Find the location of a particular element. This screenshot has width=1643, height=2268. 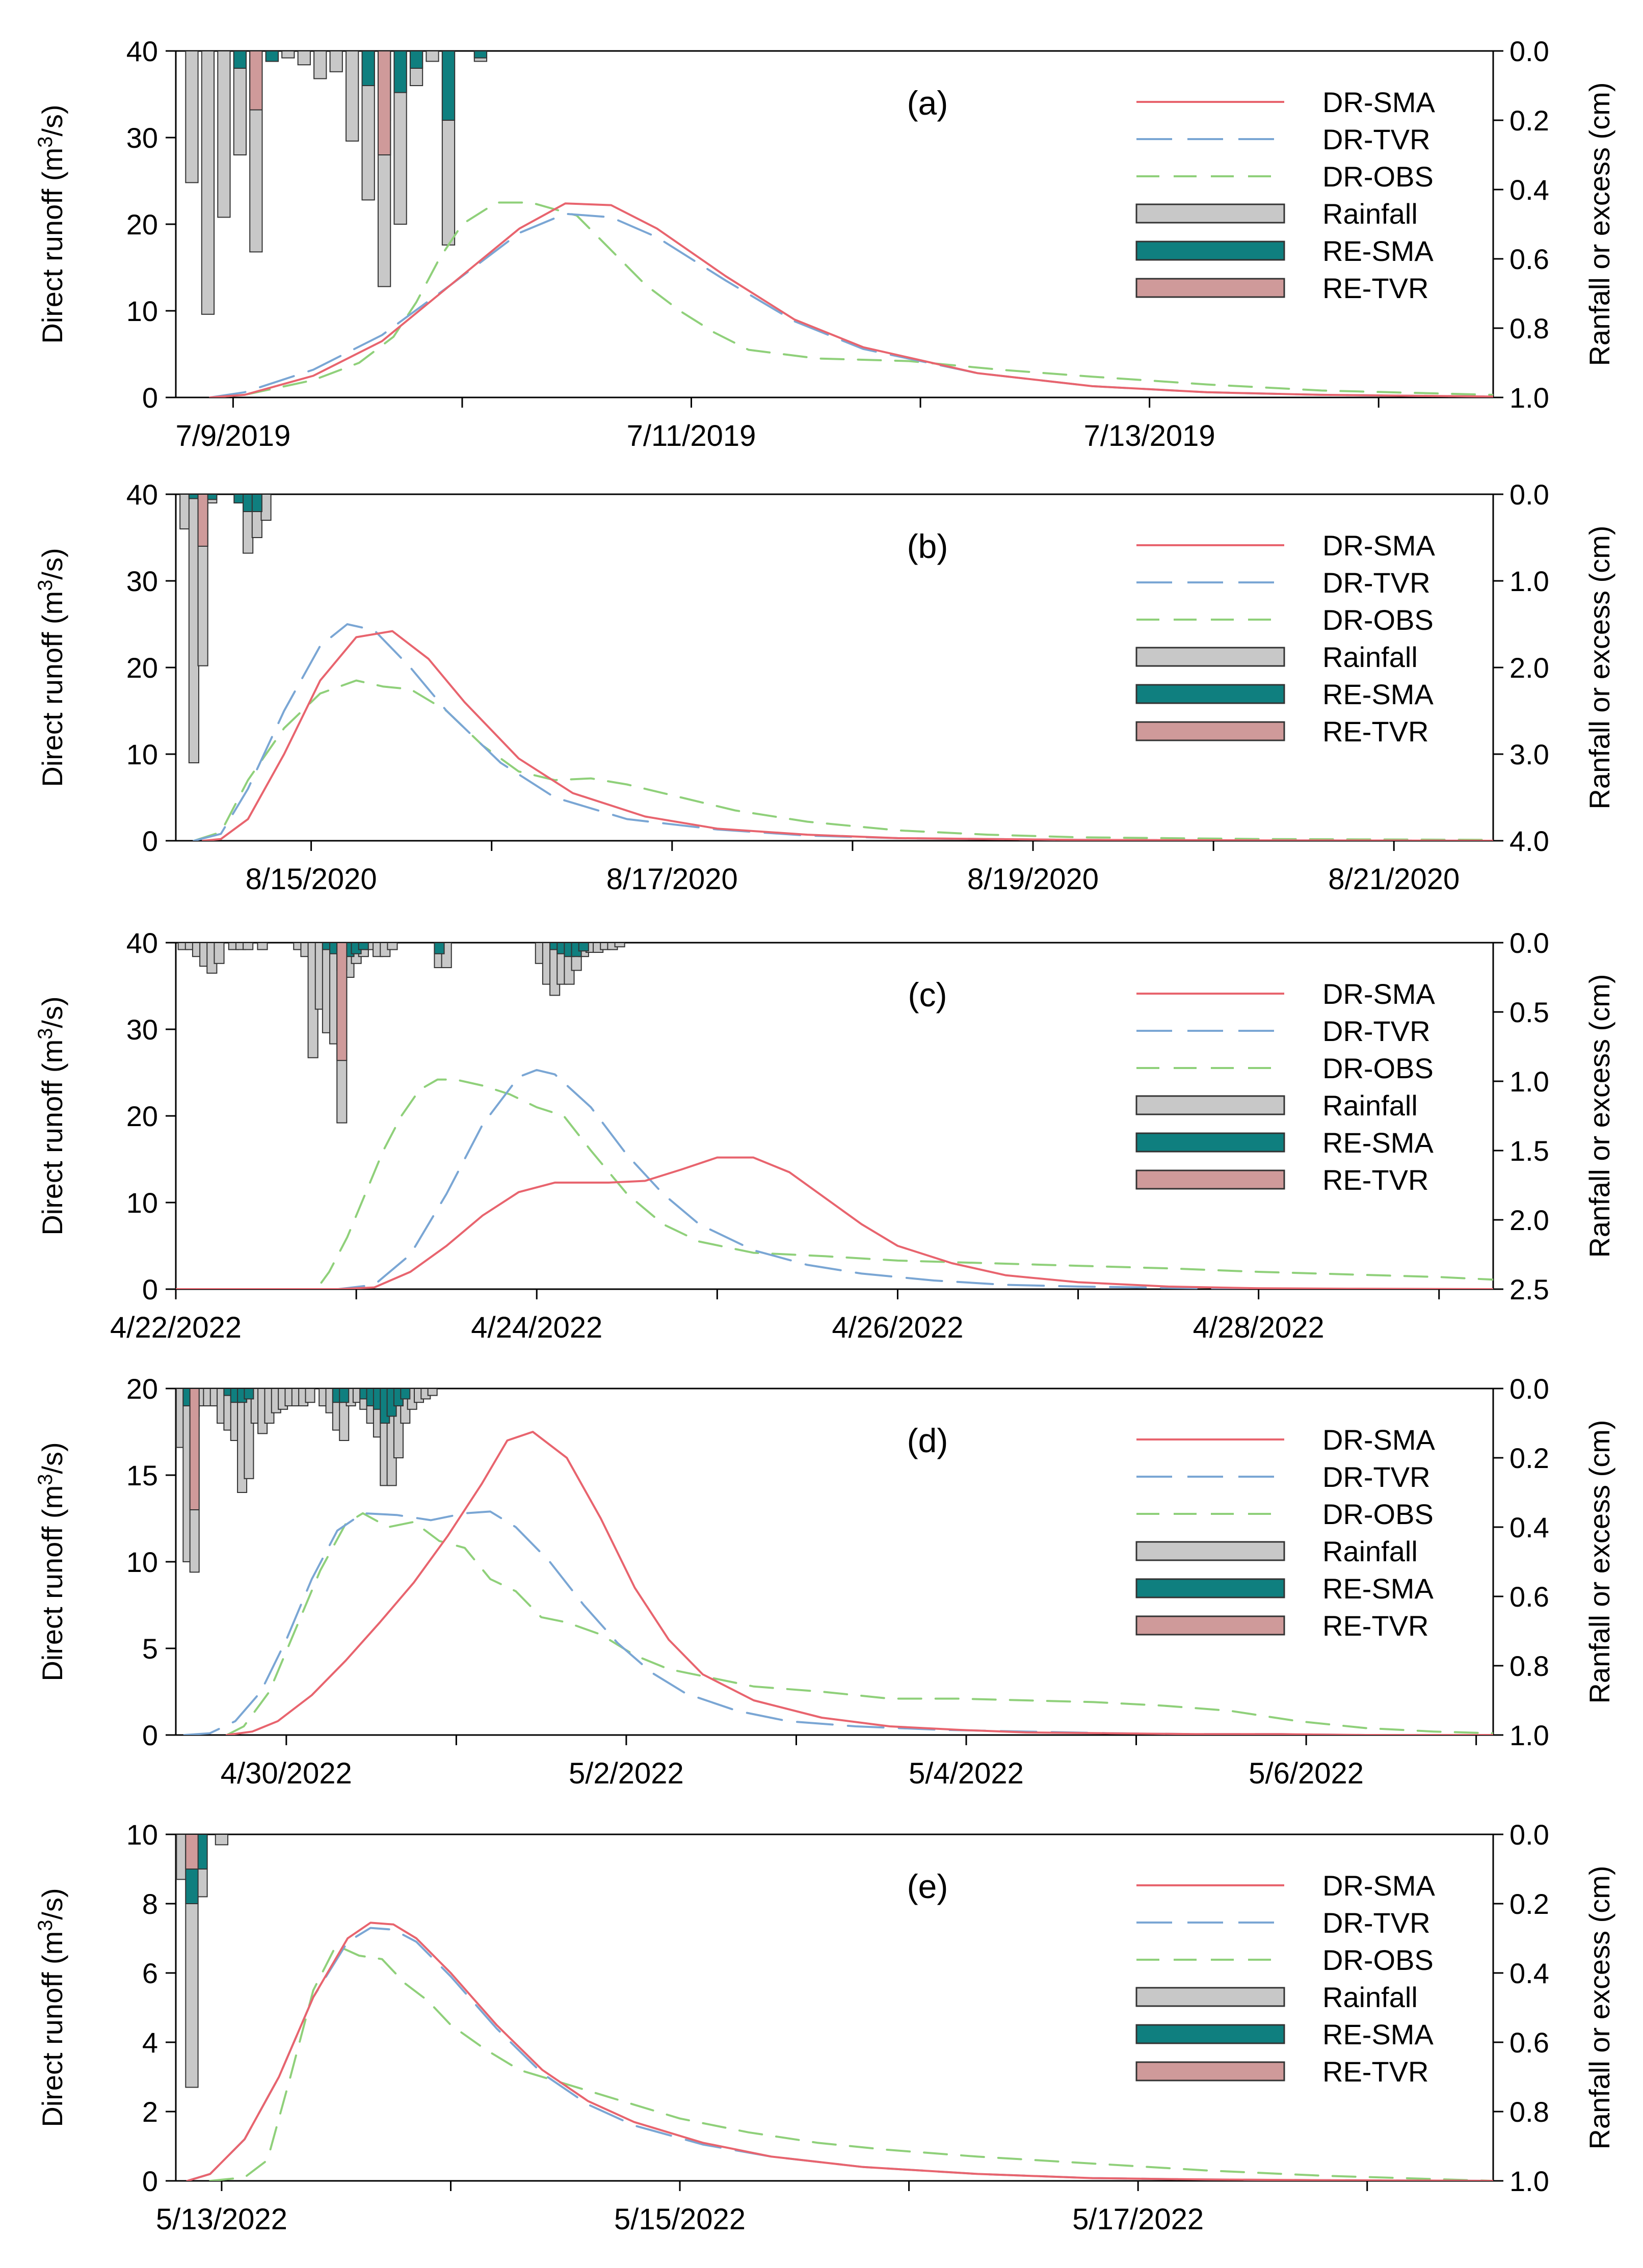

y-right-tick-label: 0.4 is located at coordinates (1529, 190).